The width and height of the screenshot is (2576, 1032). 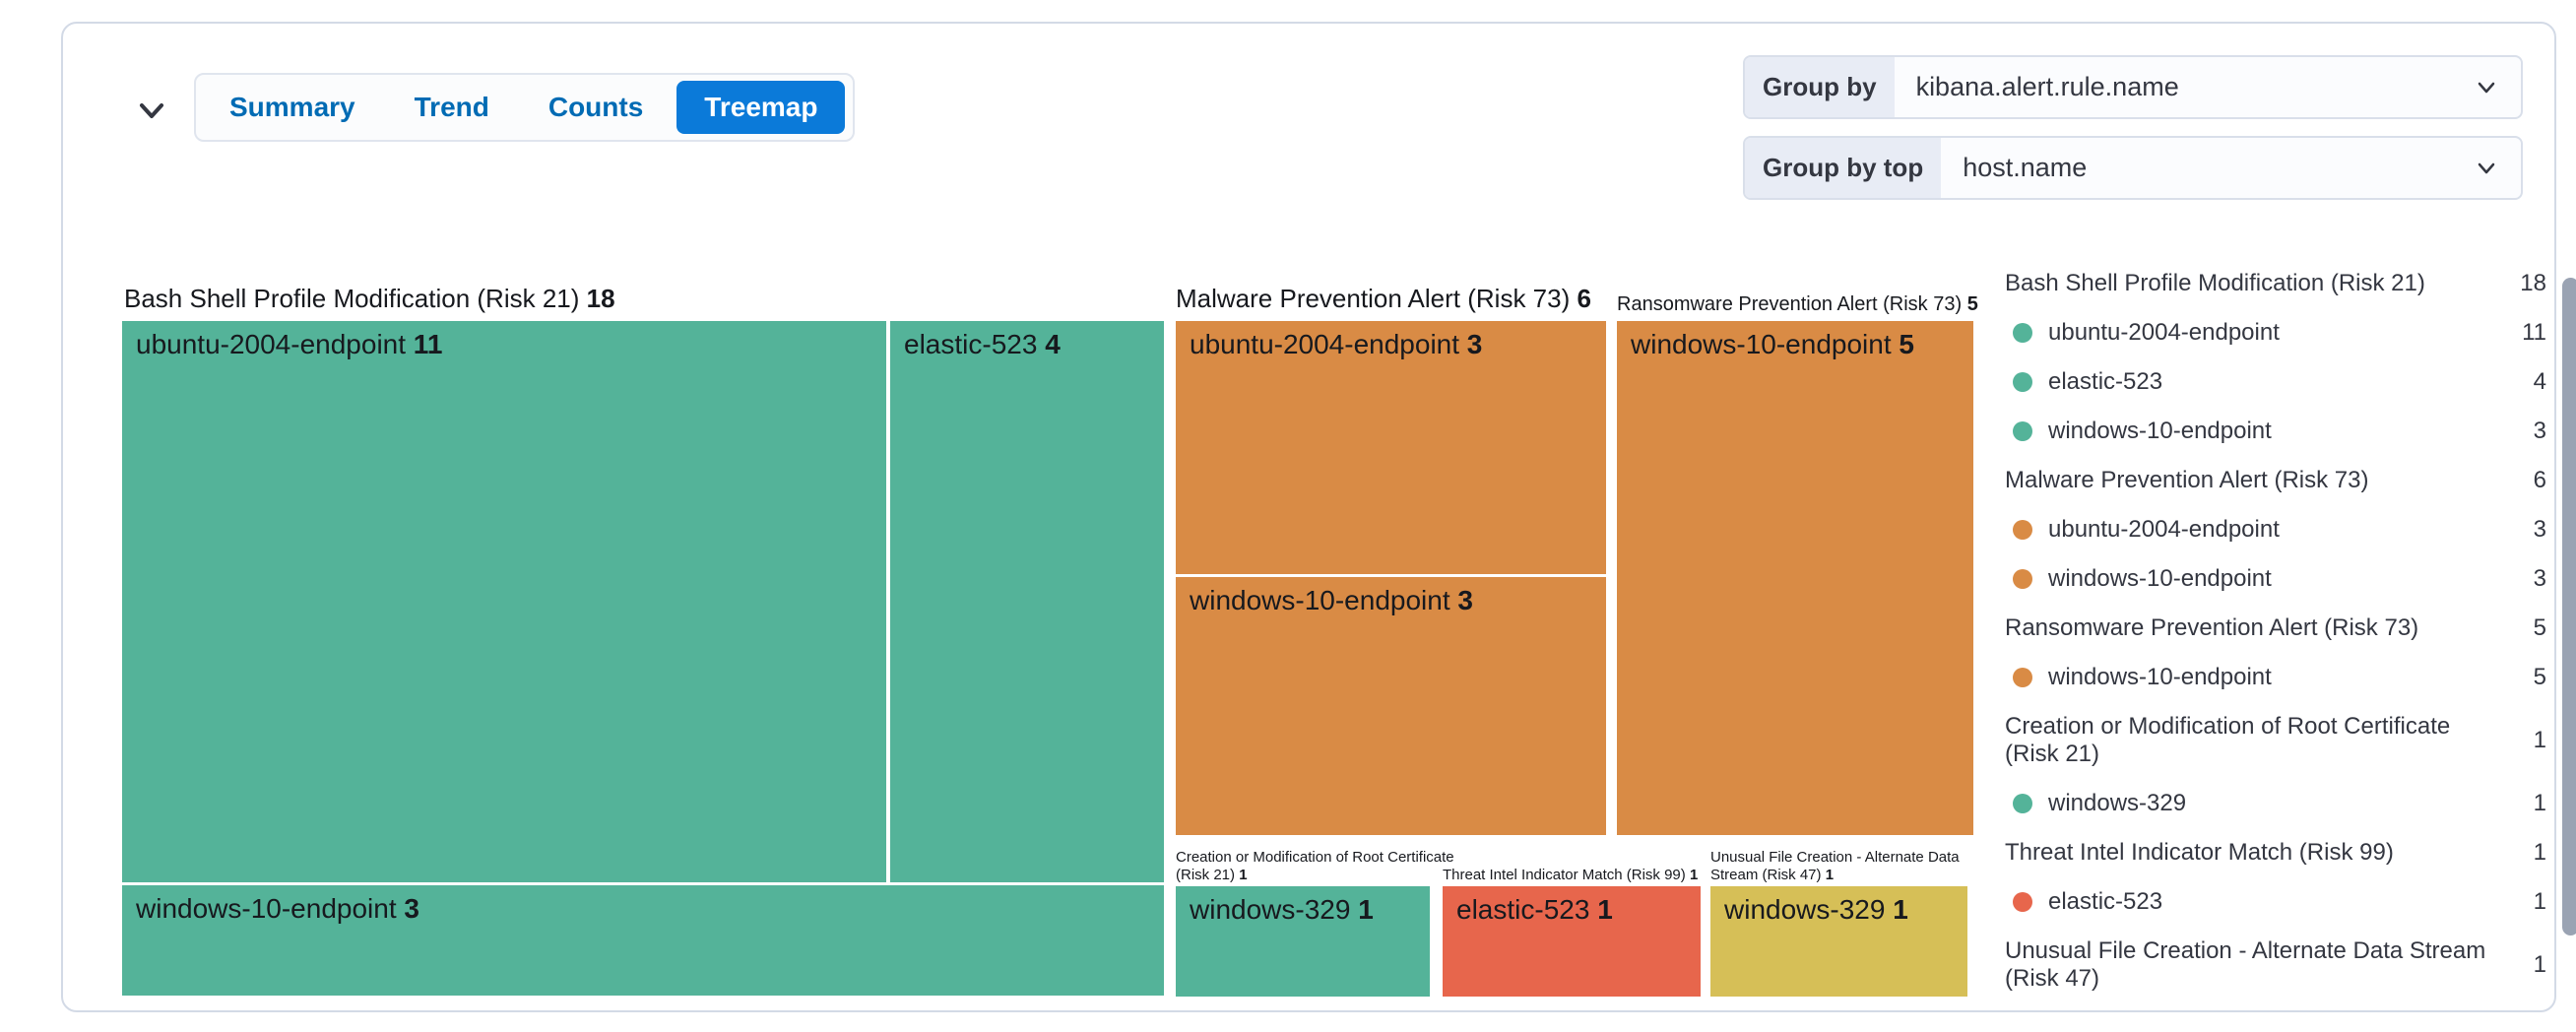 I want to click on group-by-top-select: host.name, so click(x=2026, y=167).